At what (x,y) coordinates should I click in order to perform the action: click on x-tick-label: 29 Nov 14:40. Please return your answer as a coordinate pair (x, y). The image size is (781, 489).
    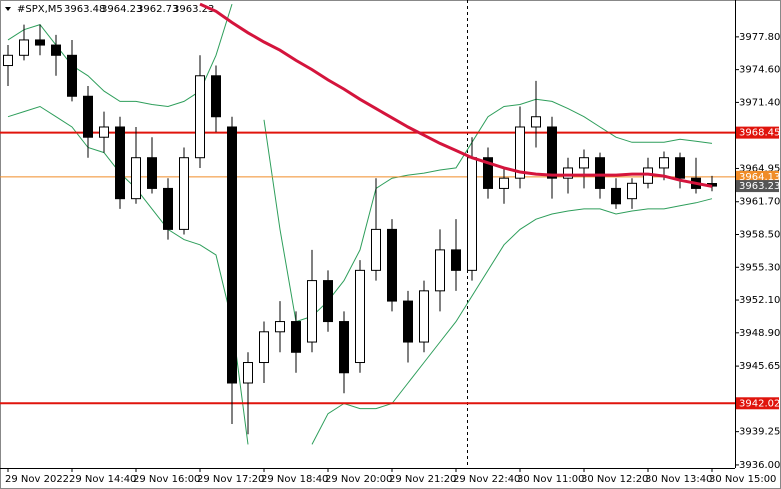
    Looking at the image, I should click on (102, 479).